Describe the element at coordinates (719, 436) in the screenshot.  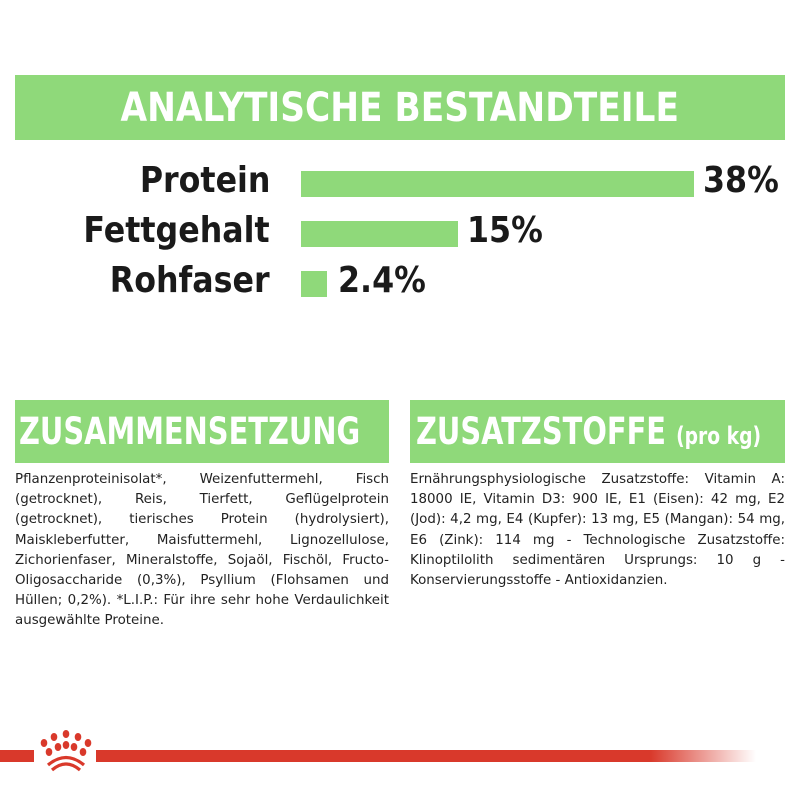
I see `additives-title-suffix: (pro kg)` at that location.